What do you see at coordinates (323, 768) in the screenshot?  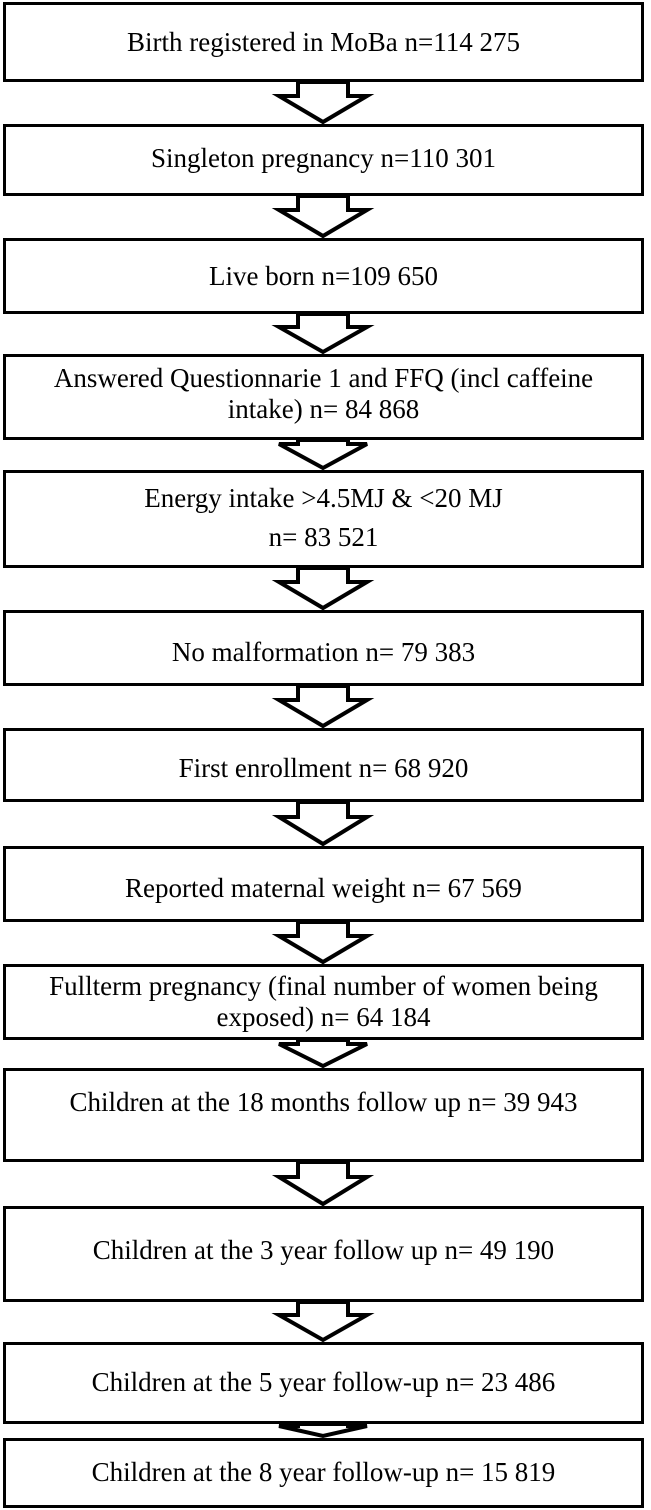 I see `step-text-line: First enrollment n= 68 920` at bounding box center [323, 768].